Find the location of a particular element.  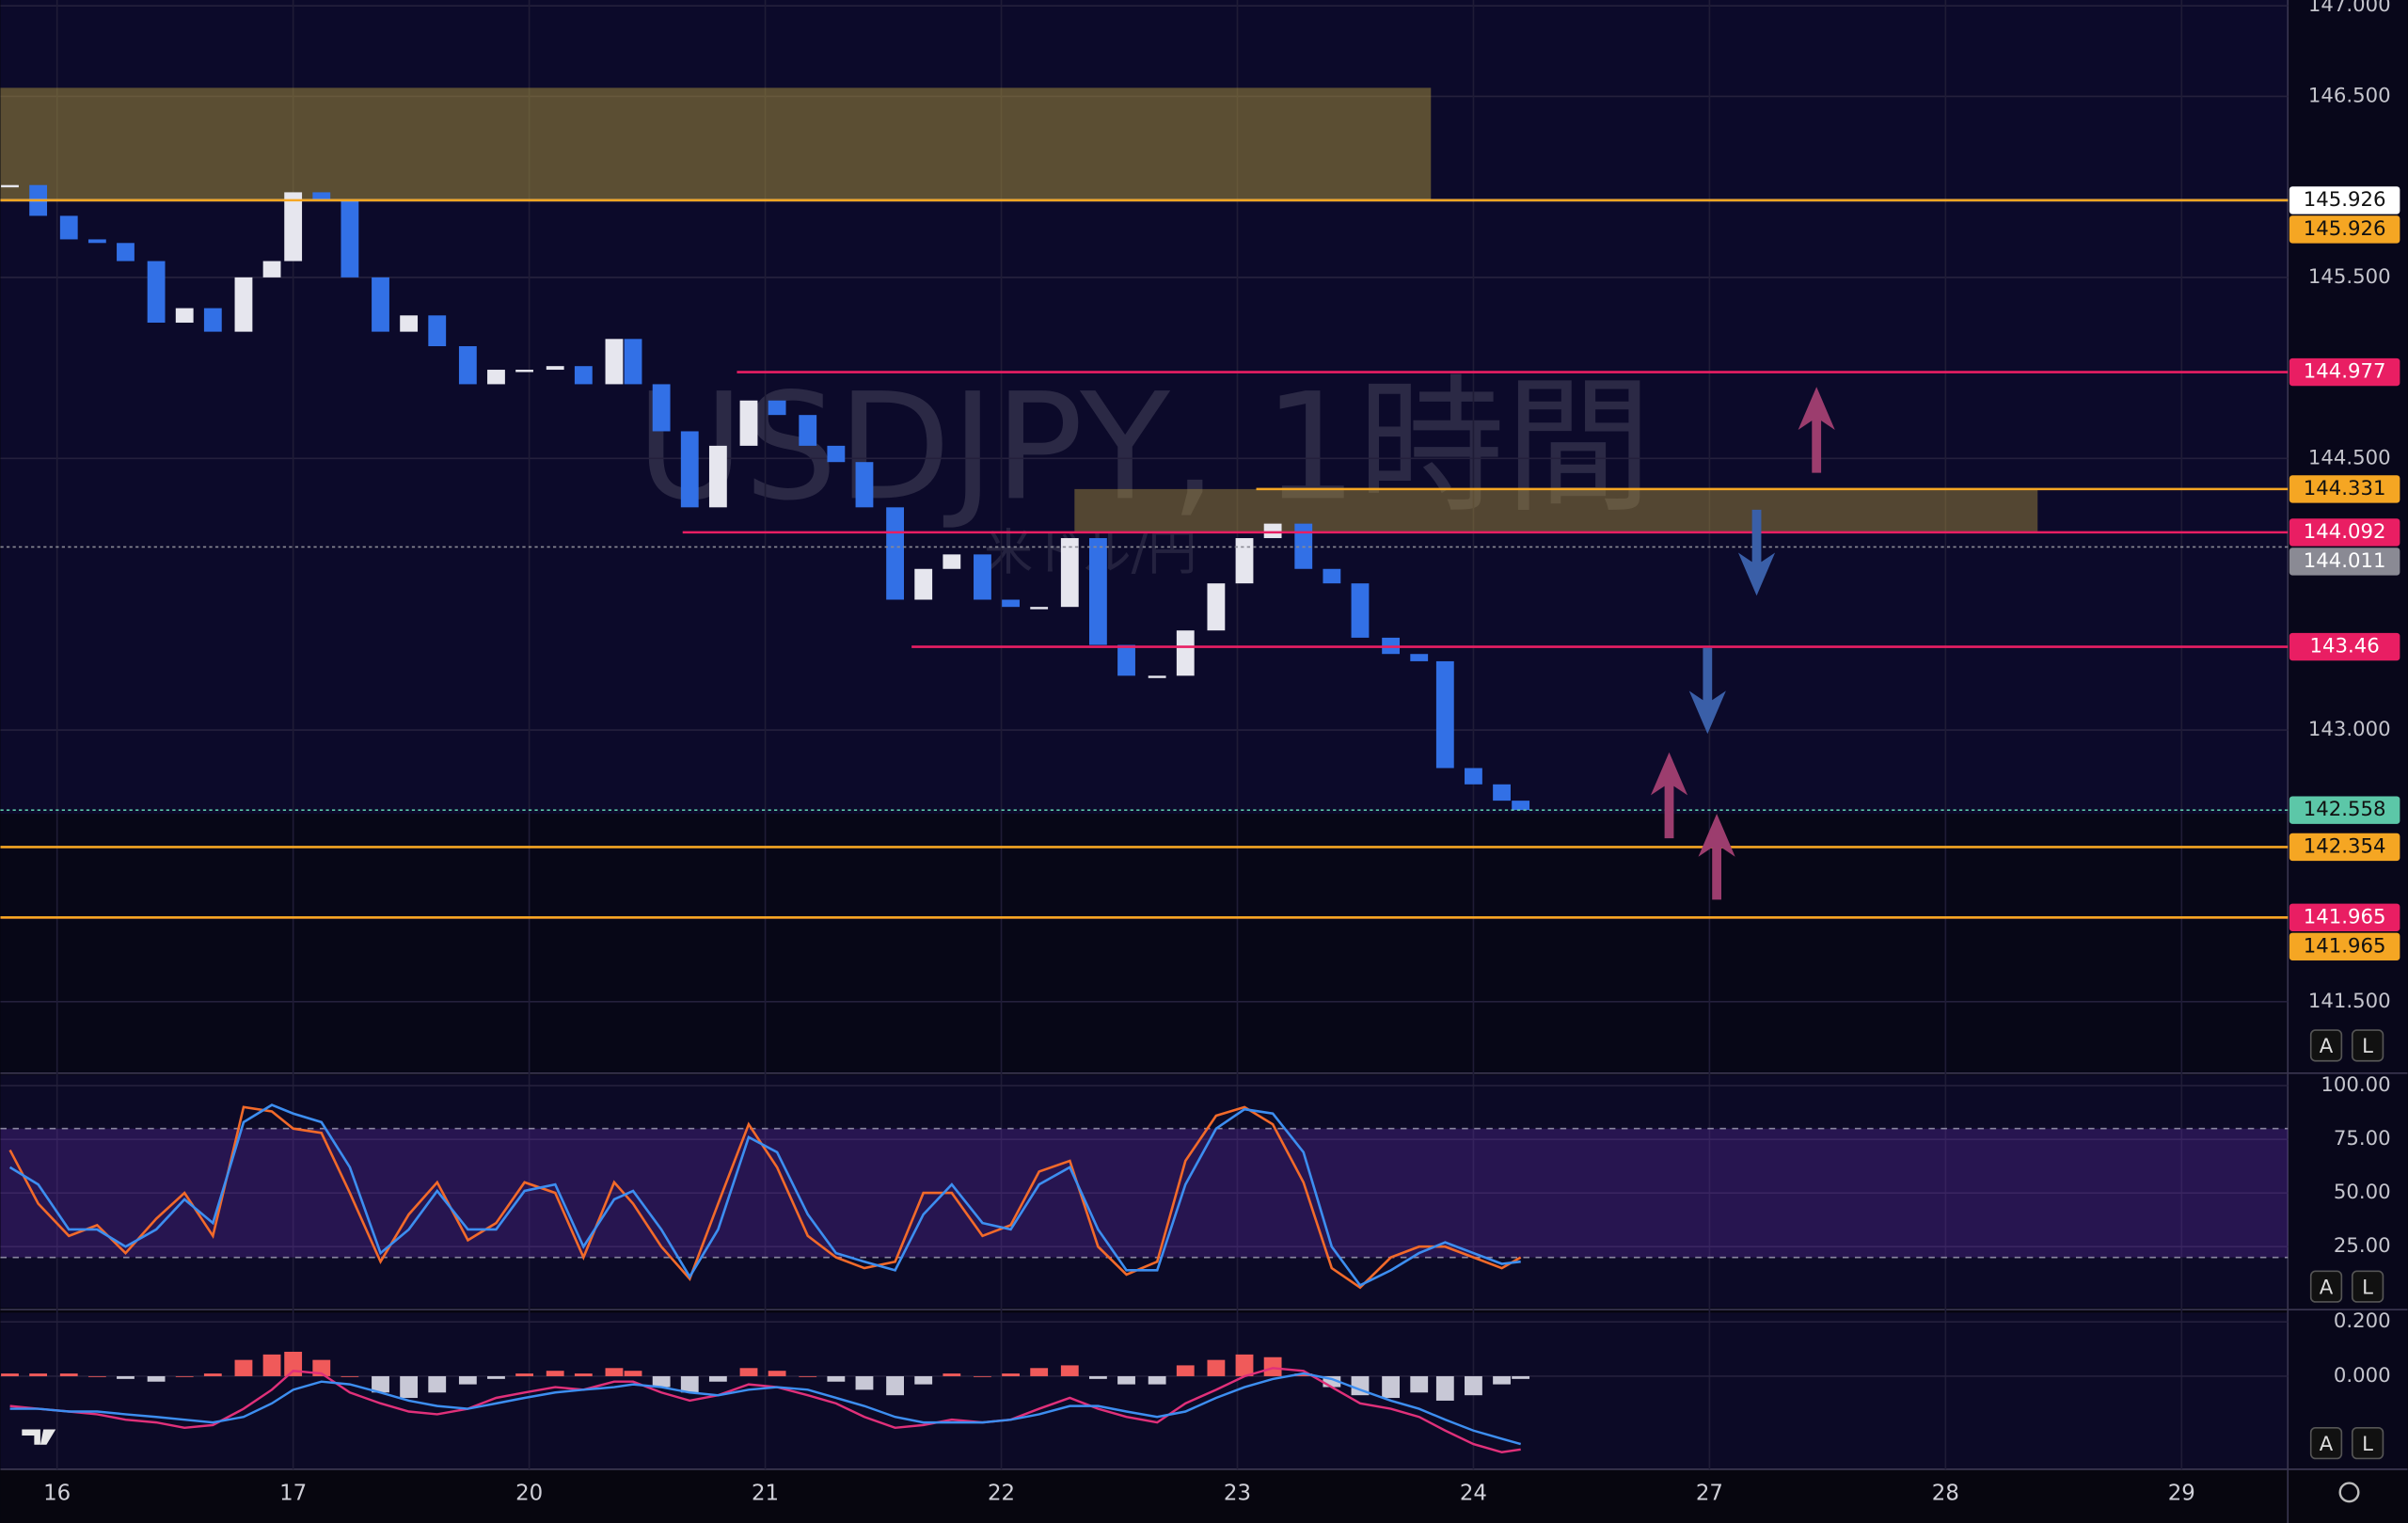

level-label: 145.926 is located at coordinates (2345, 229).